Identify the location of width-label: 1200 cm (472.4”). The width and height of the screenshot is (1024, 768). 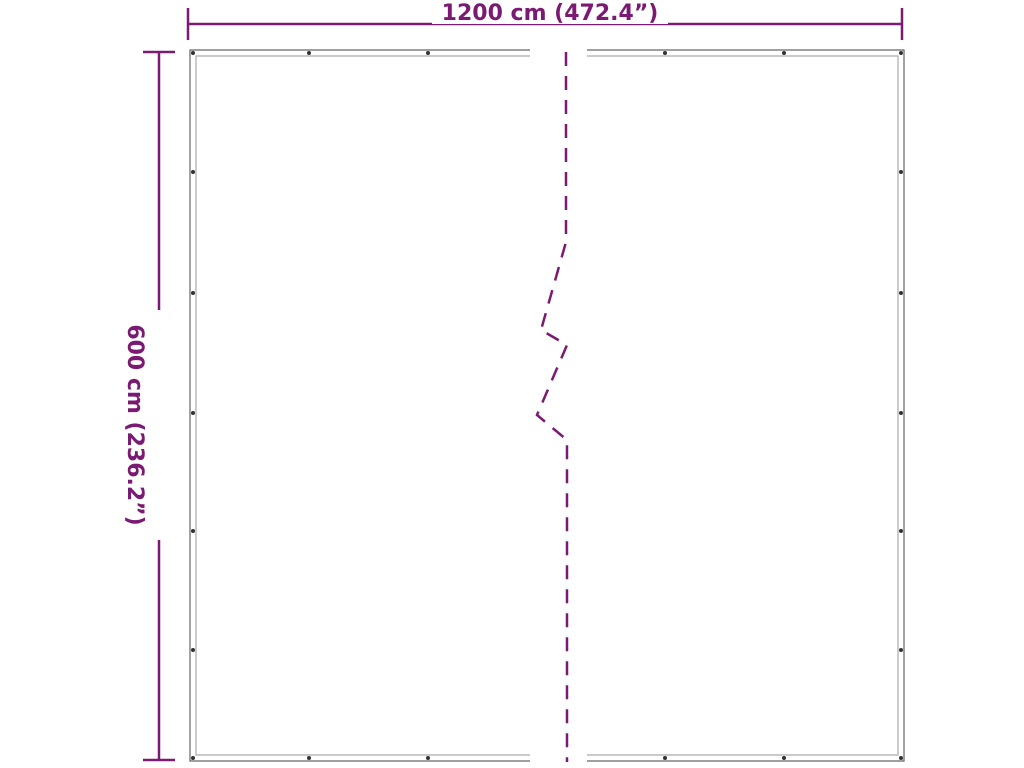
(550, 13).